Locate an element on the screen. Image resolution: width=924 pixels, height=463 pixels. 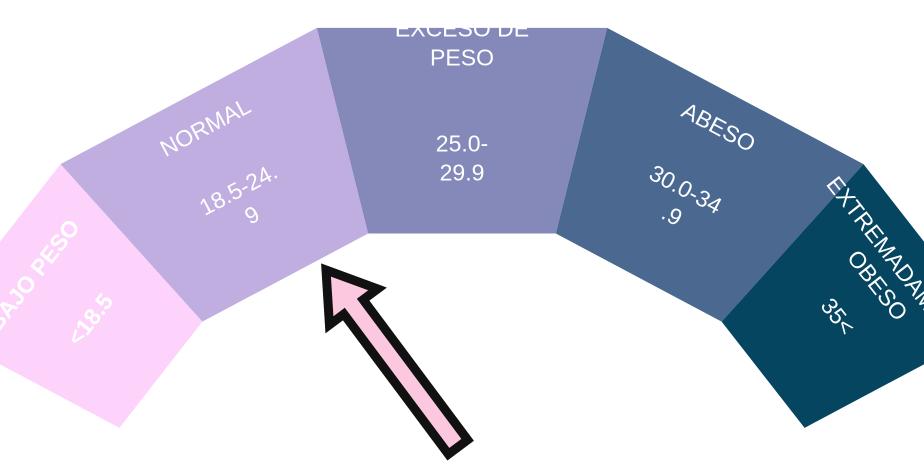
segment-bajo-peso is located at coordinates (101, 296).